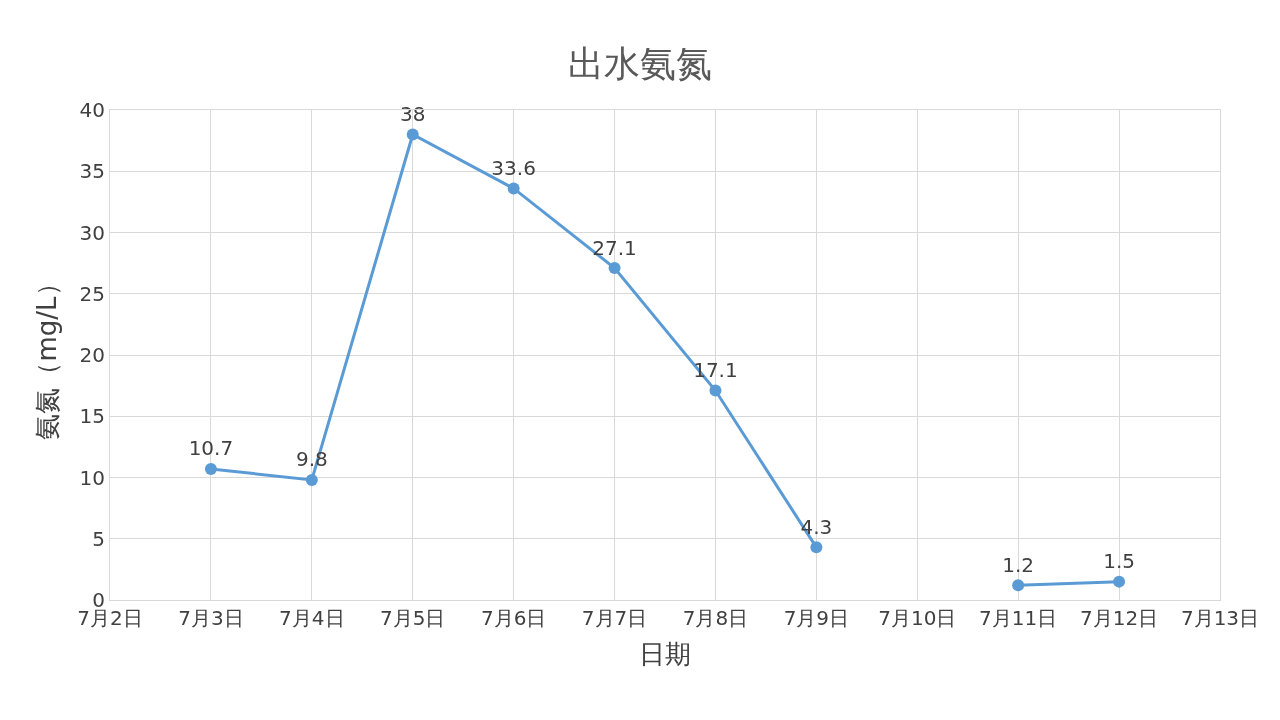 Image resolution: width=1280 pixels, height=720 pixels. I want to click on x-tick-label: 7月7日, so click(614, 618).